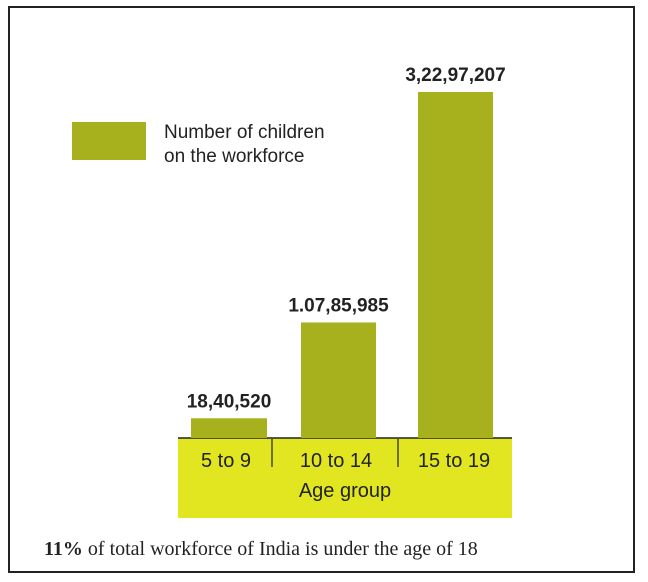 This screenshot has height=582, width=648. Describe the element at coordinates (109, 141) in the screenshot. I see `legend-swatch` at that location.